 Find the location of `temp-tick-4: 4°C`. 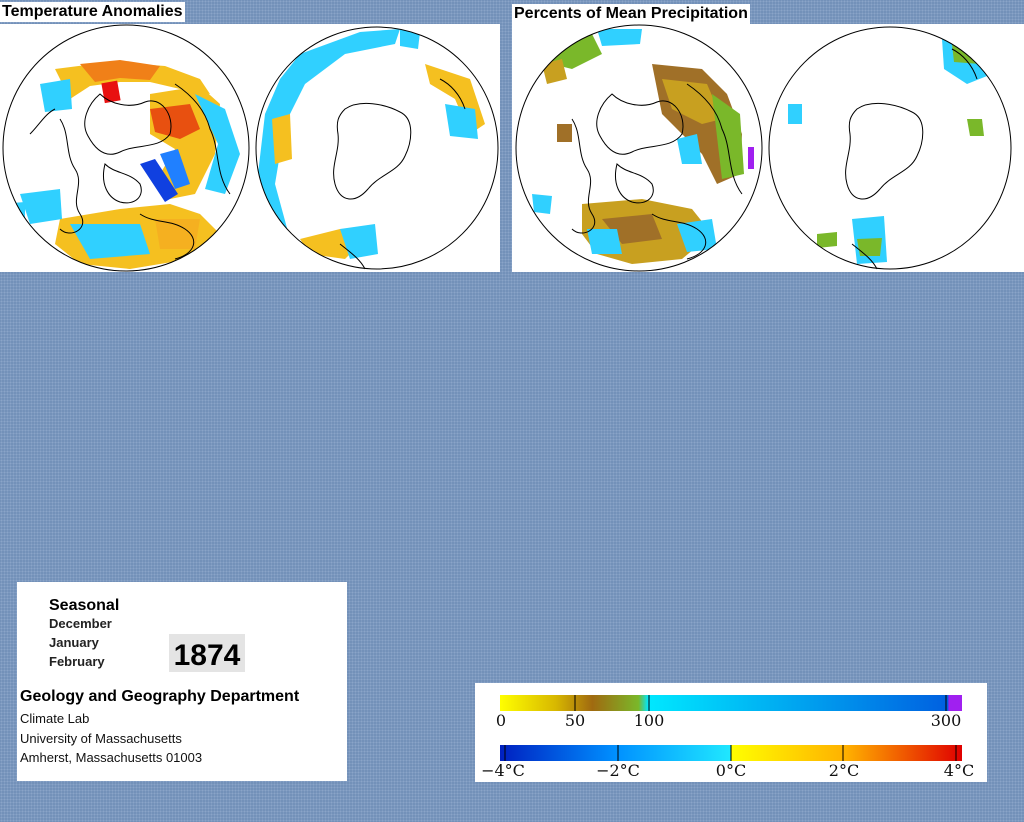

temp-tick-4: 4°C is located at coordinates (959, 770).